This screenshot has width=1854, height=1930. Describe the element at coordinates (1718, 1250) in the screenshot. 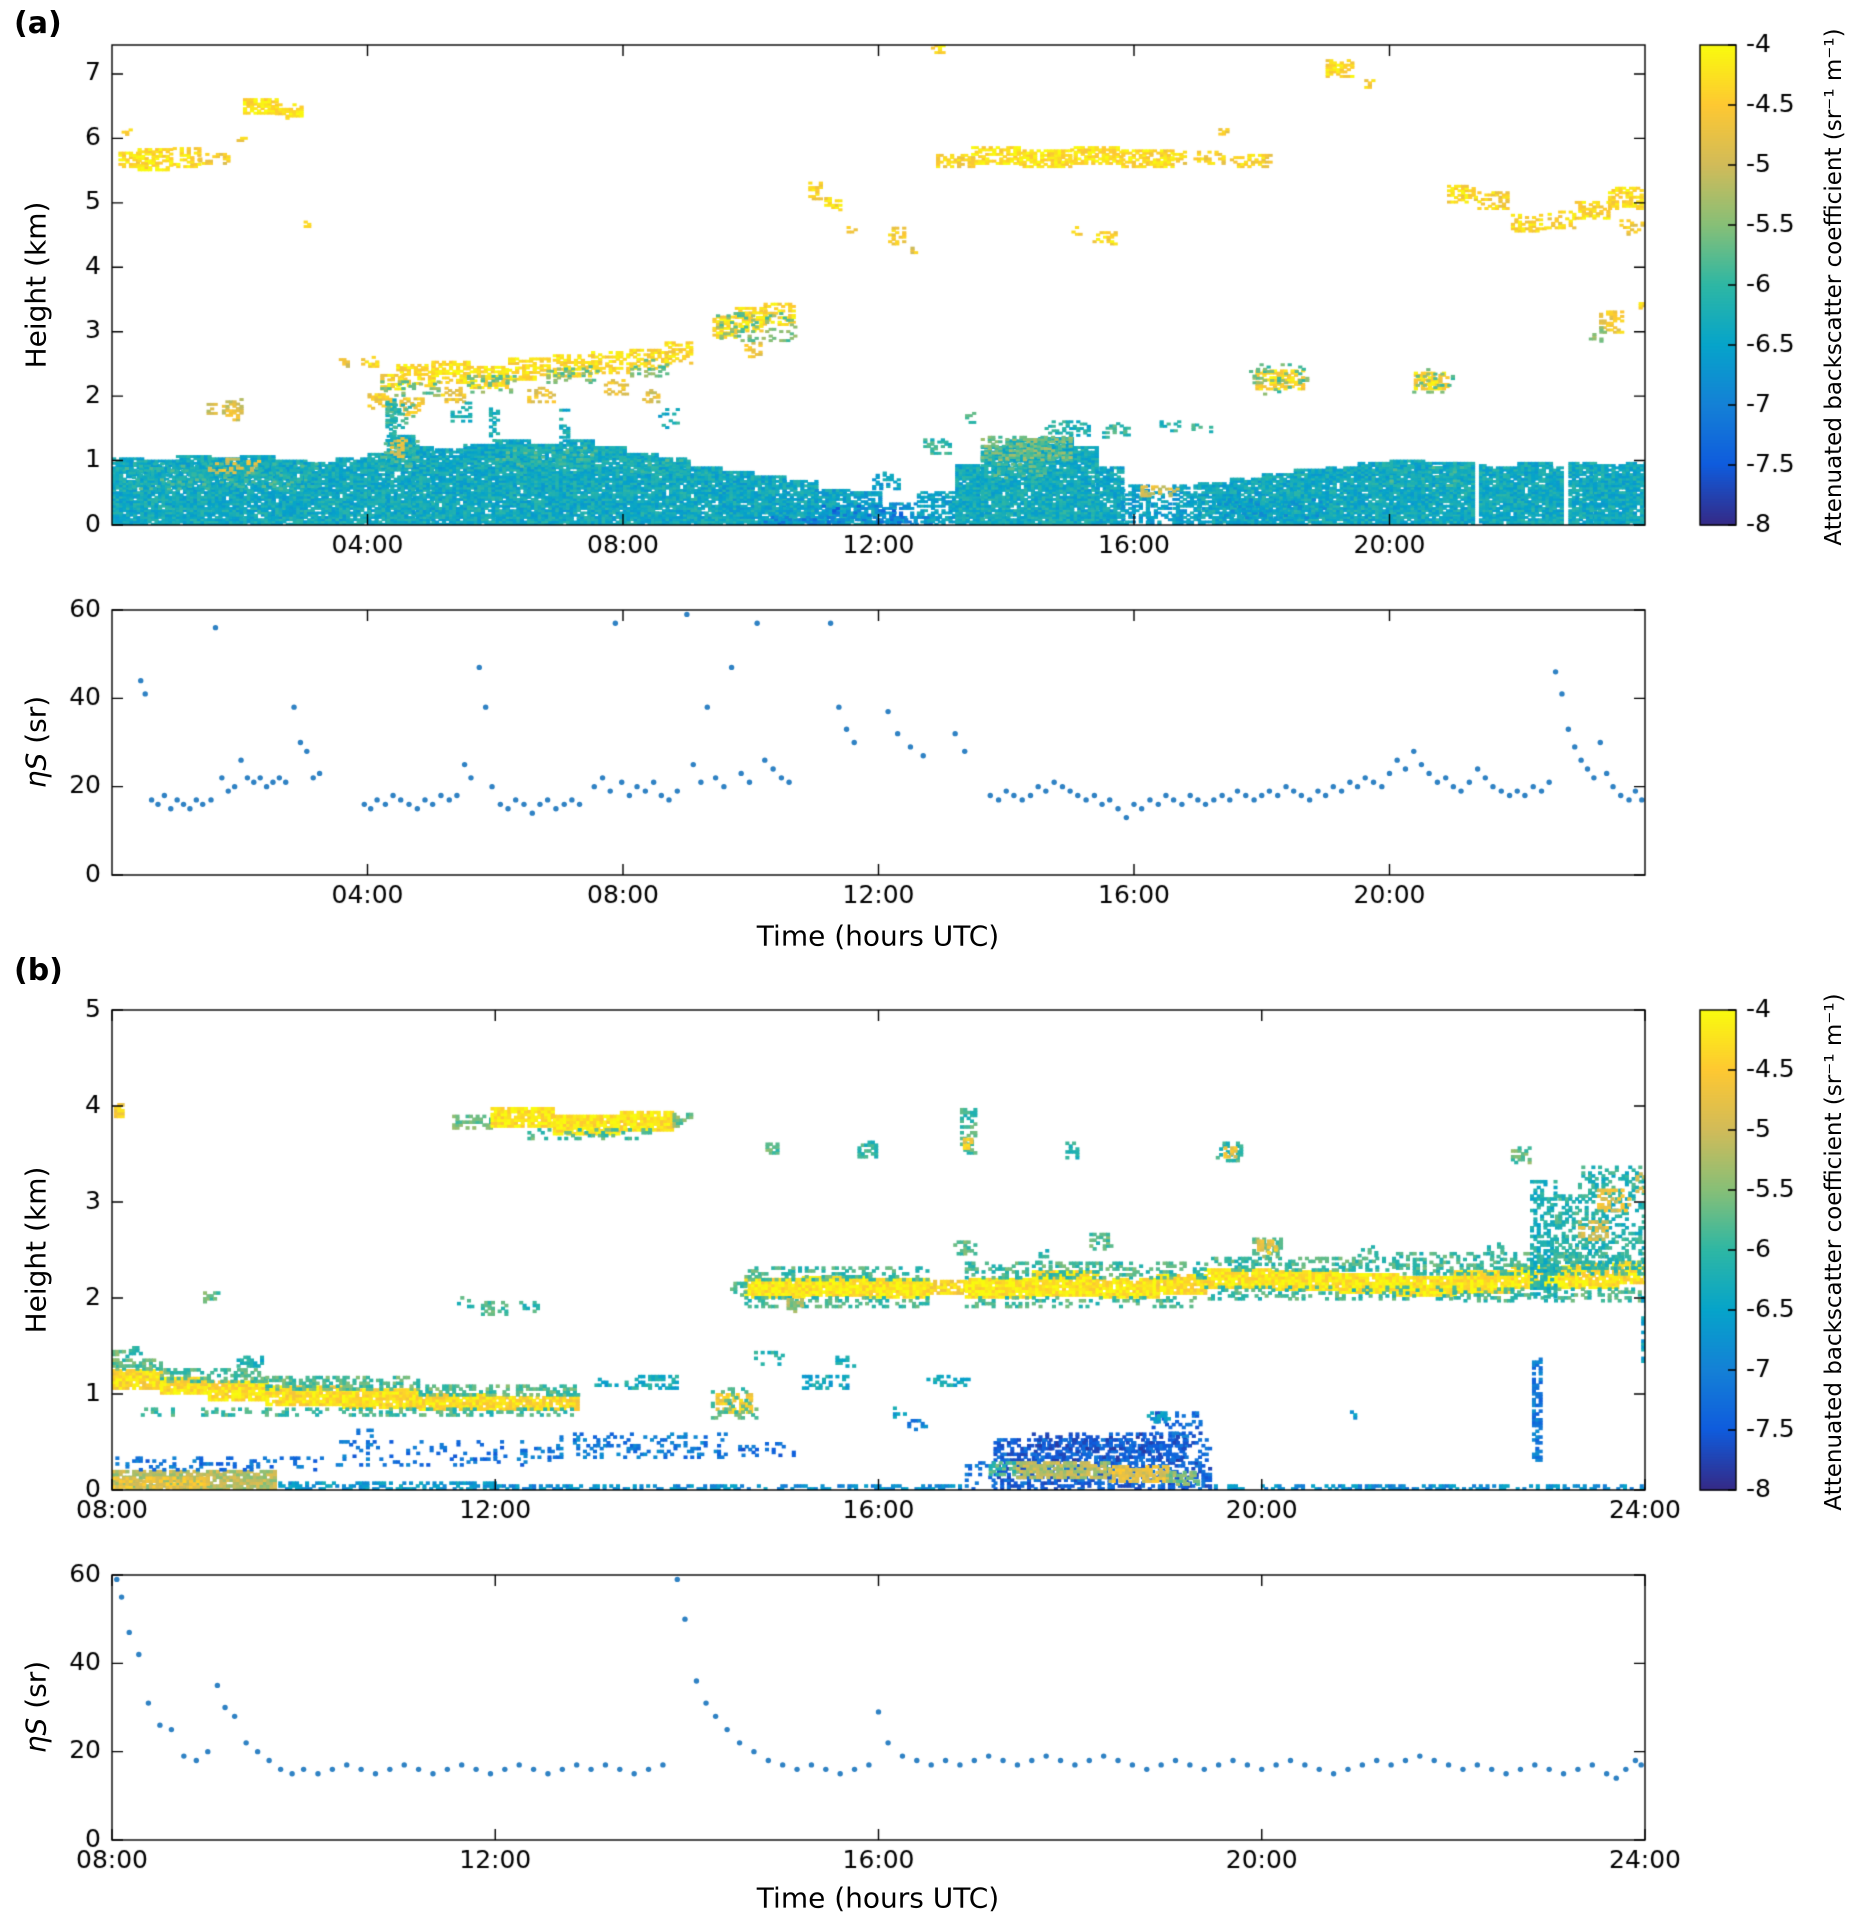

I see `colorbar-b-region` at that location.